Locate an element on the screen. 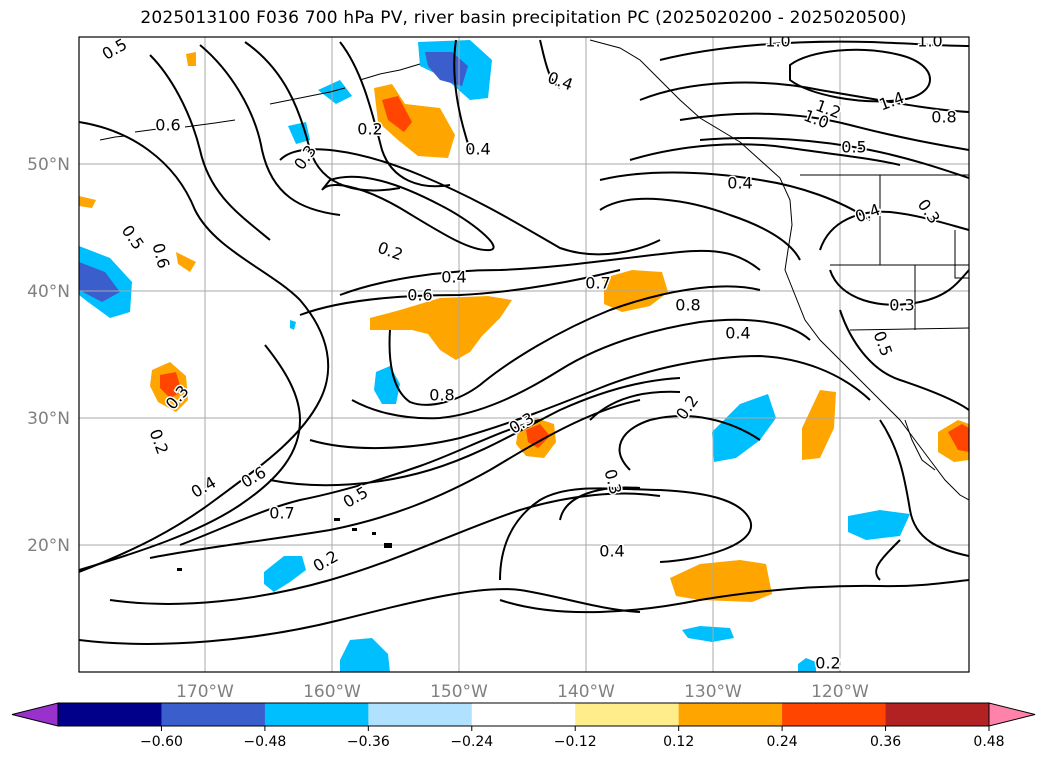  lon-tick: 140°W is located at coordinates (586, 692).